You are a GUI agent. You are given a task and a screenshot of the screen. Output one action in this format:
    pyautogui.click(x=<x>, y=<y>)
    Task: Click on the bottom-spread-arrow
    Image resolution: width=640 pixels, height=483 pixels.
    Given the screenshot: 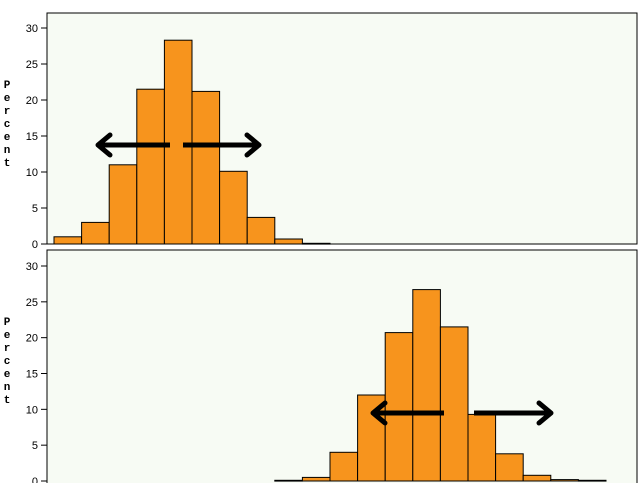 What is the action you would take?
    pyautogui.click(x=462, y=413)
    